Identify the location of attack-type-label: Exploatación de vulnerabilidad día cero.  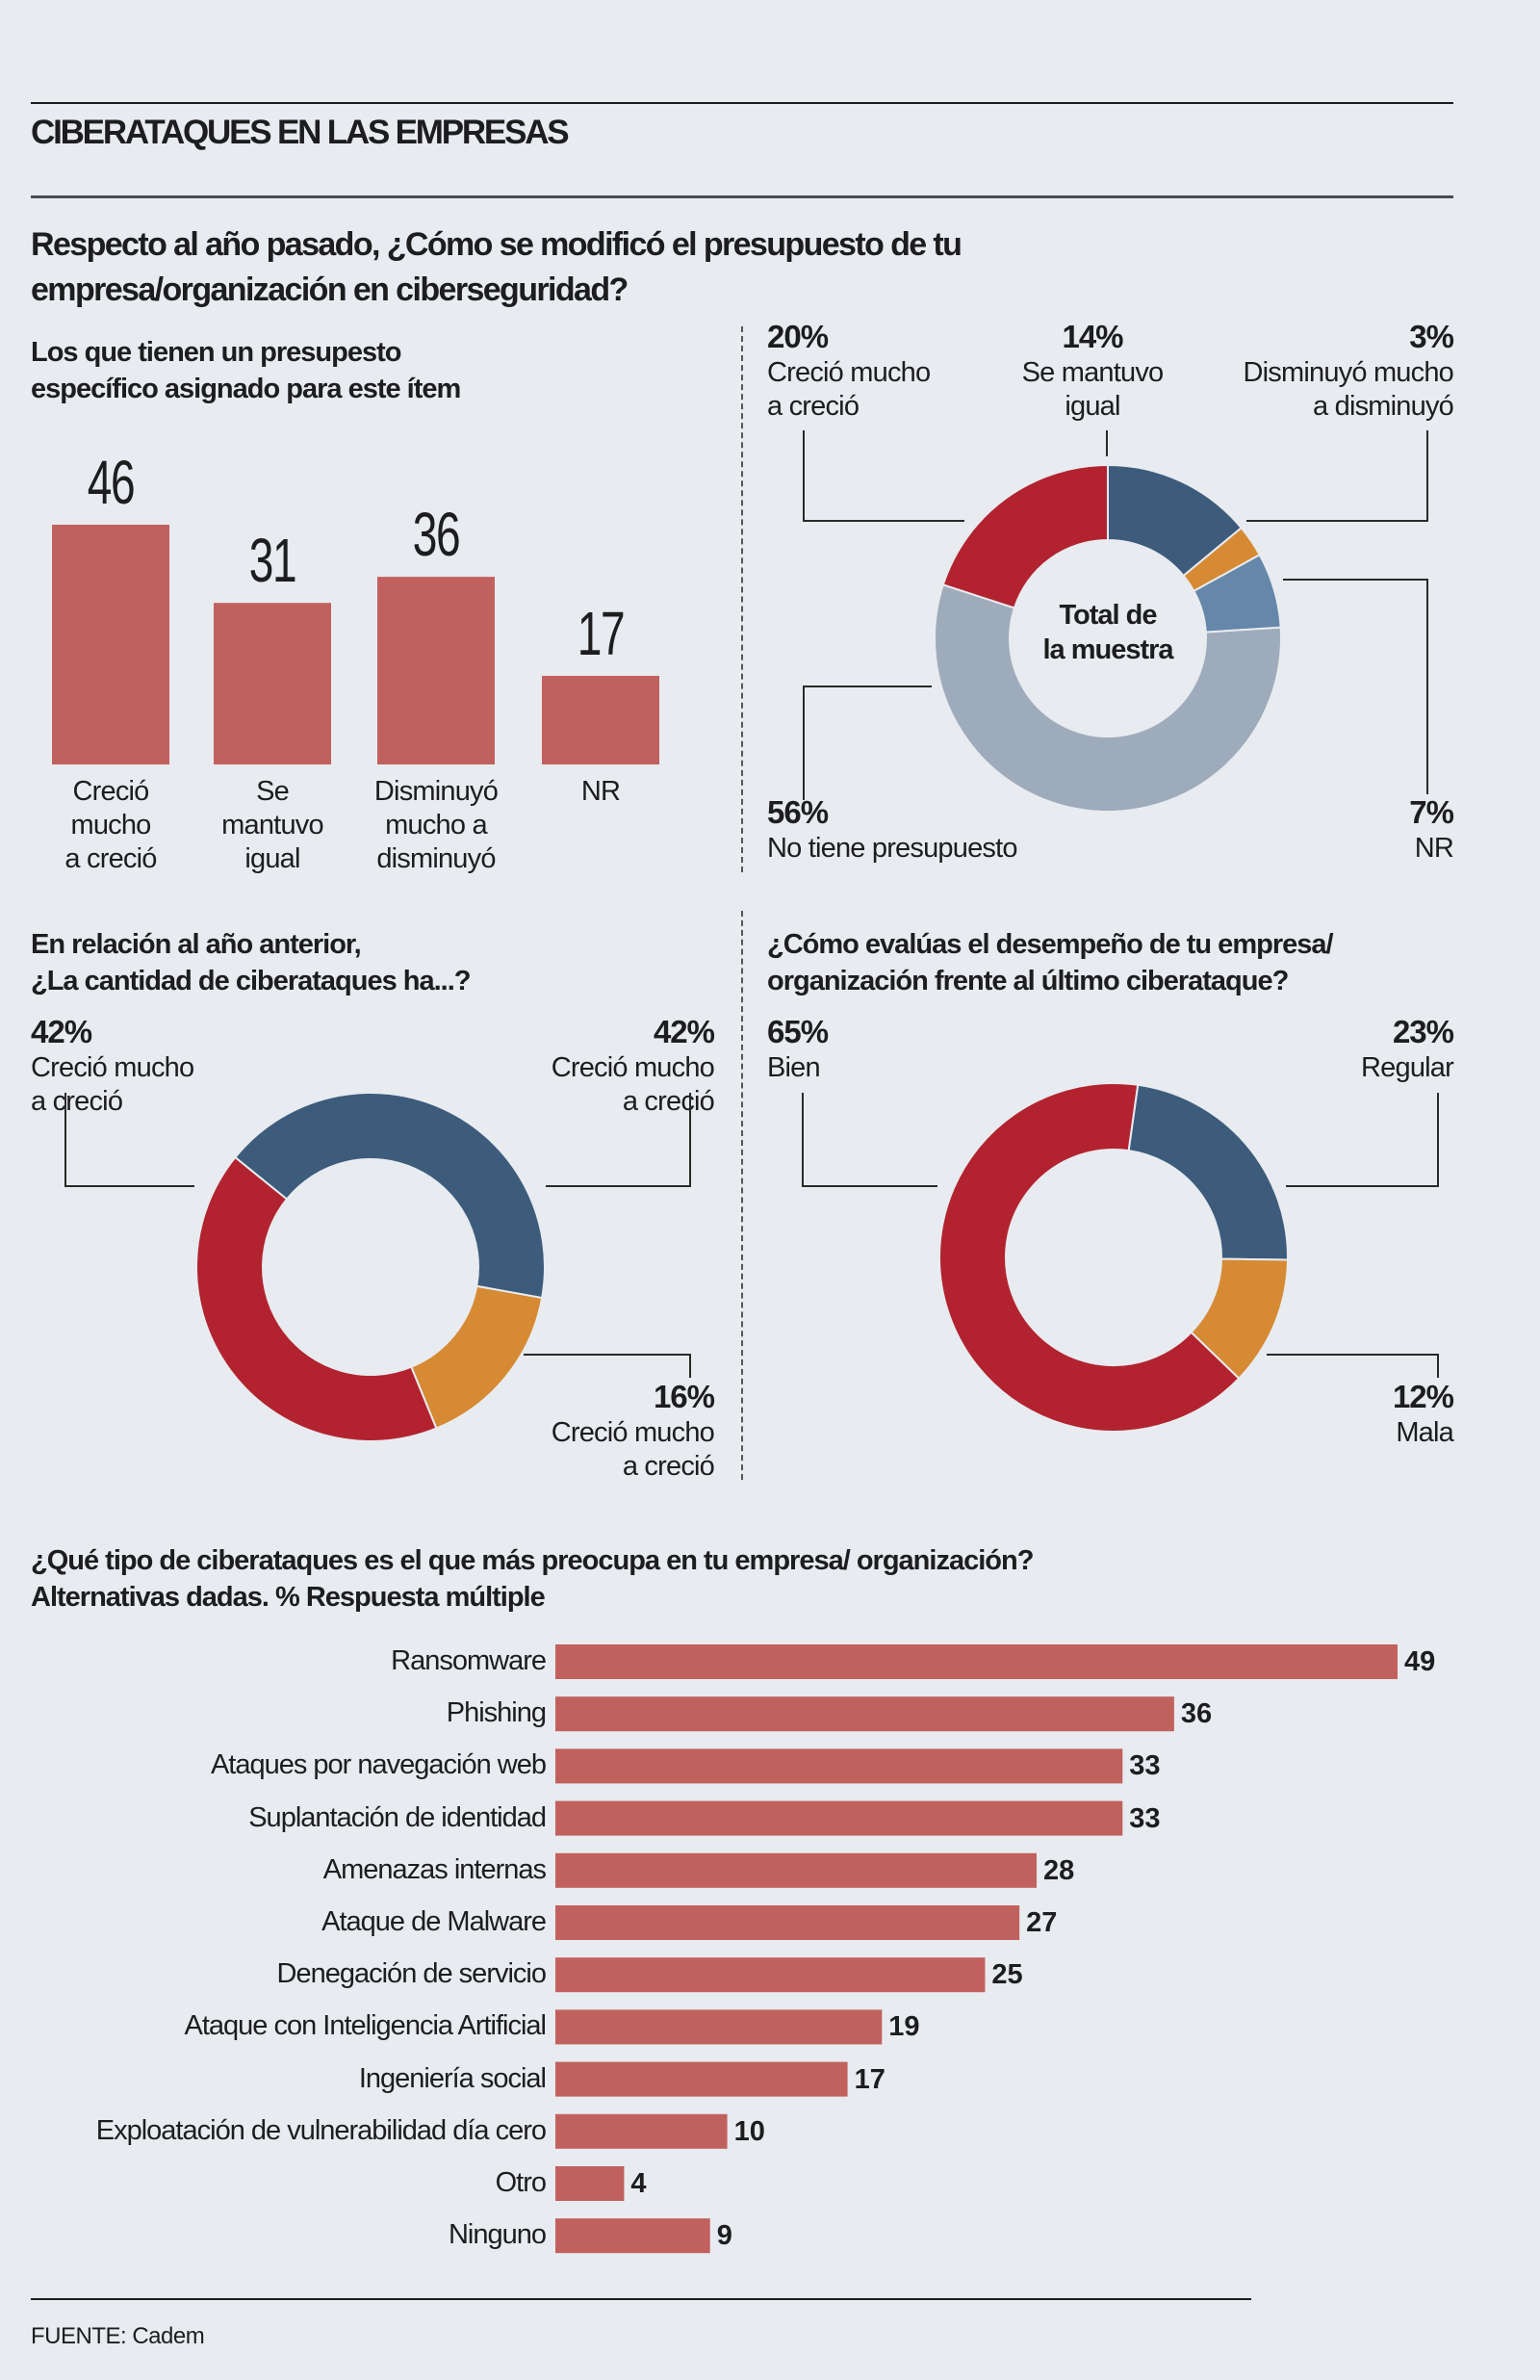
(321, 2130).